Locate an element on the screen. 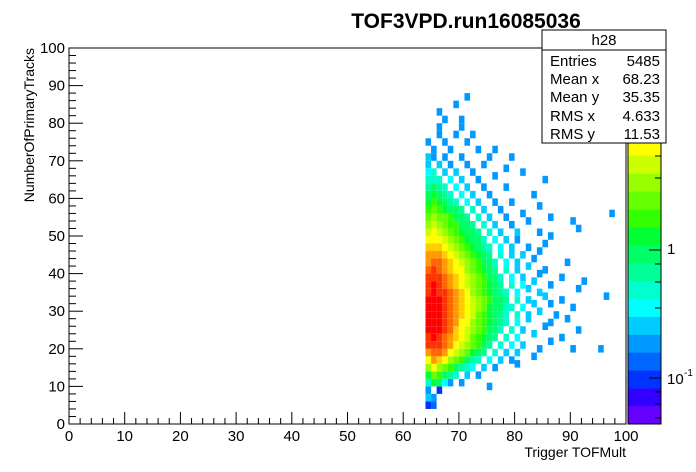 The height and width of the screenshot is (472, 696). x-tick-label: 50 is located at coordinates (347, 436).